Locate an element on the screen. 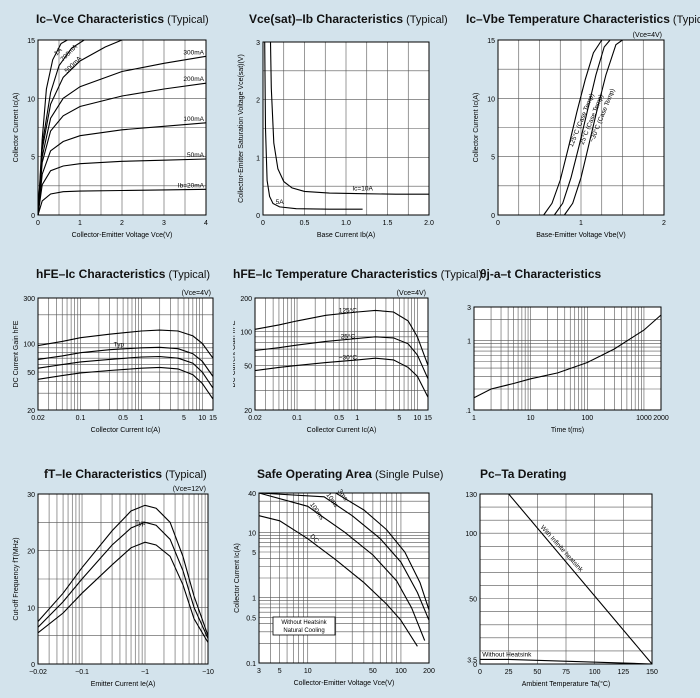  y-tick-label: 20 is located at coordinates (248, 411).